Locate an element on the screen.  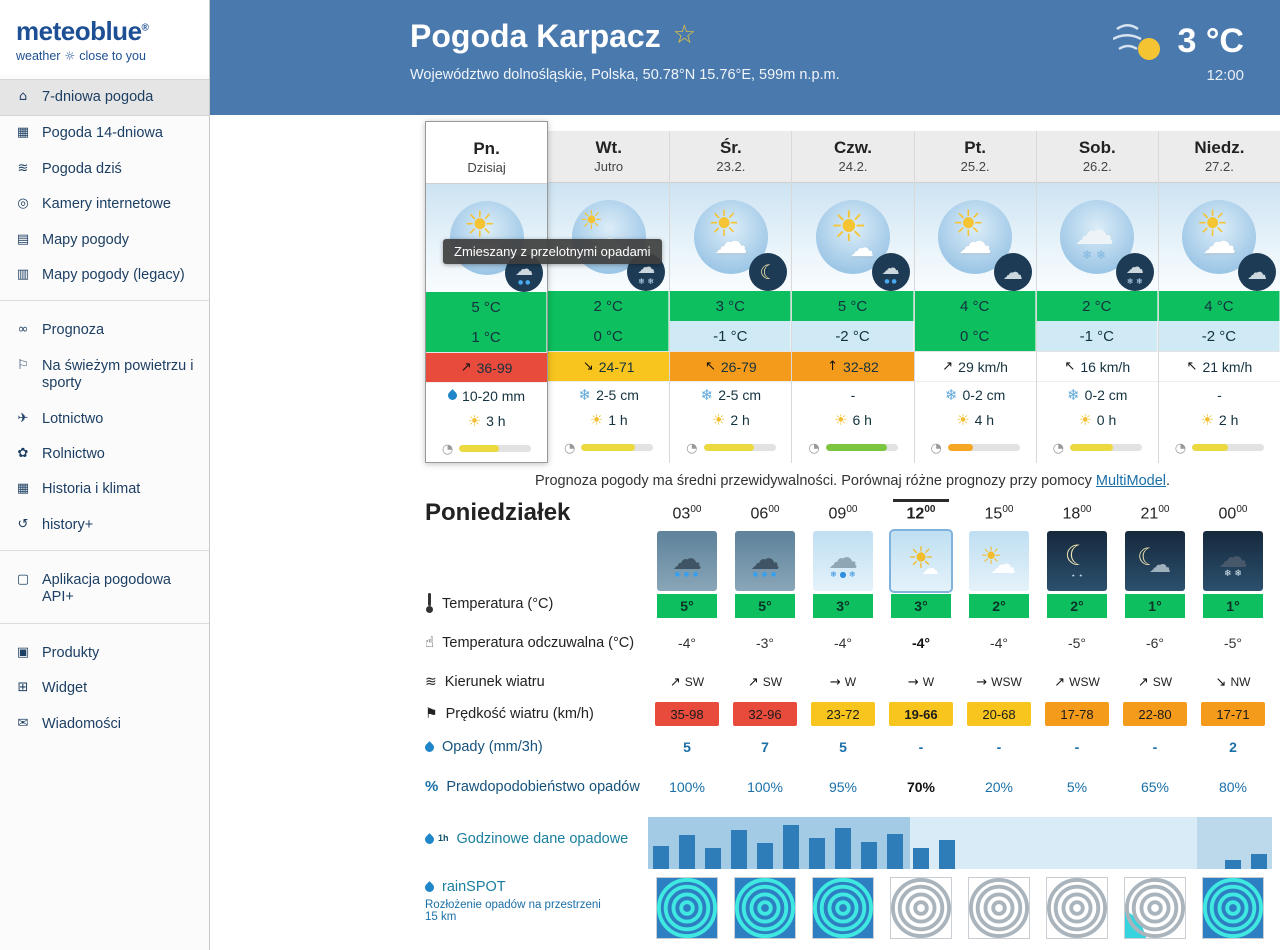
hour-column: 1200 3° -4° → W 19-66 is located at coordinates (921, 654).